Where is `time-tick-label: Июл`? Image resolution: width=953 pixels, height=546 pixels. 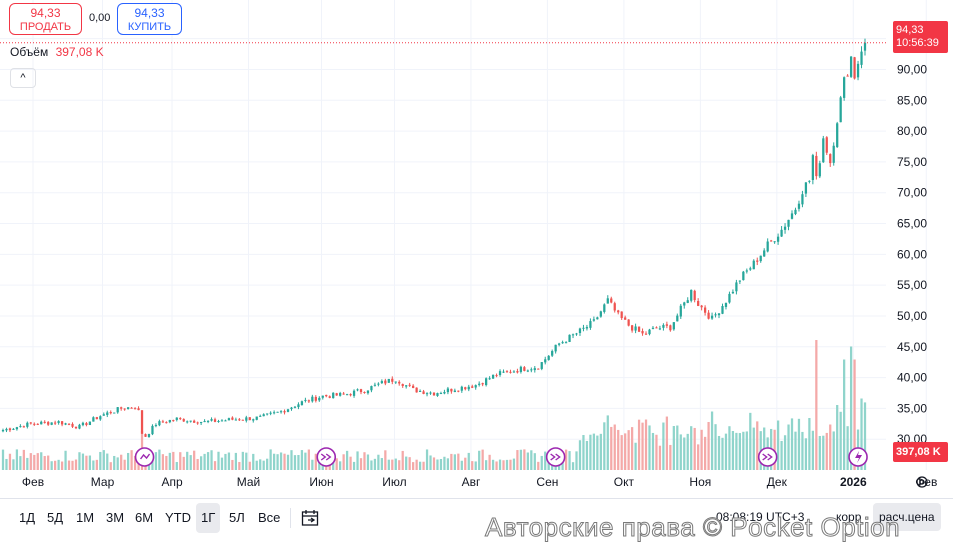
time-tick-label: Июл is located at coordinates (394, 482).